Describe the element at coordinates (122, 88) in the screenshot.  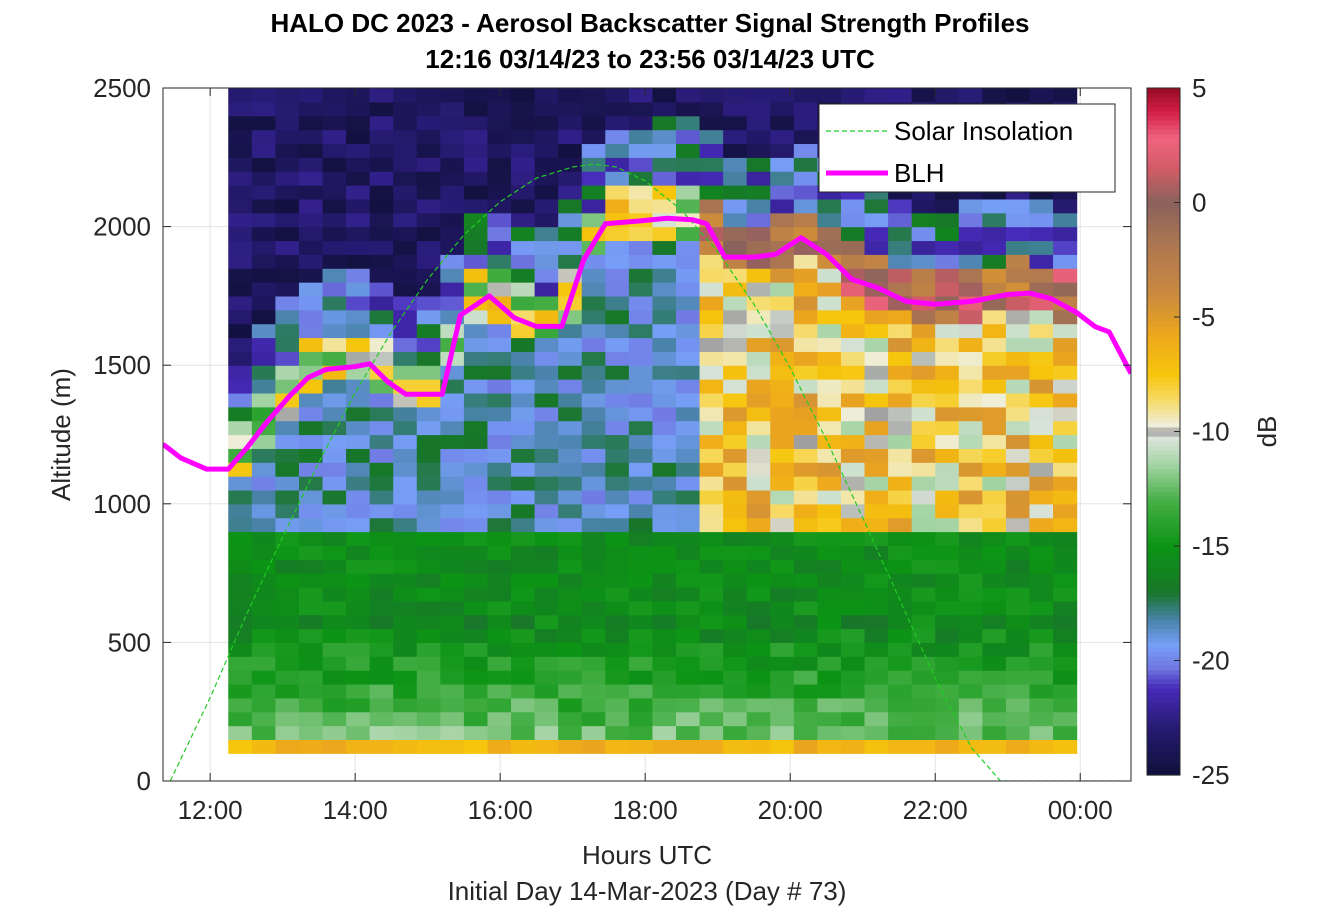
I see `y-tick-label: 2500` at that location.